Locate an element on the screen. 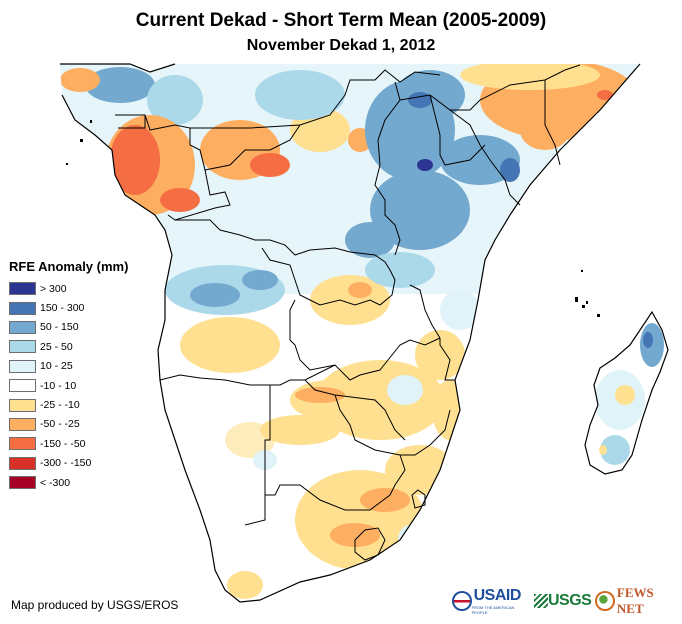 This screenshot has width=682, height=624. legend-label: 25 - 50 is located at coordinates (56, 346).